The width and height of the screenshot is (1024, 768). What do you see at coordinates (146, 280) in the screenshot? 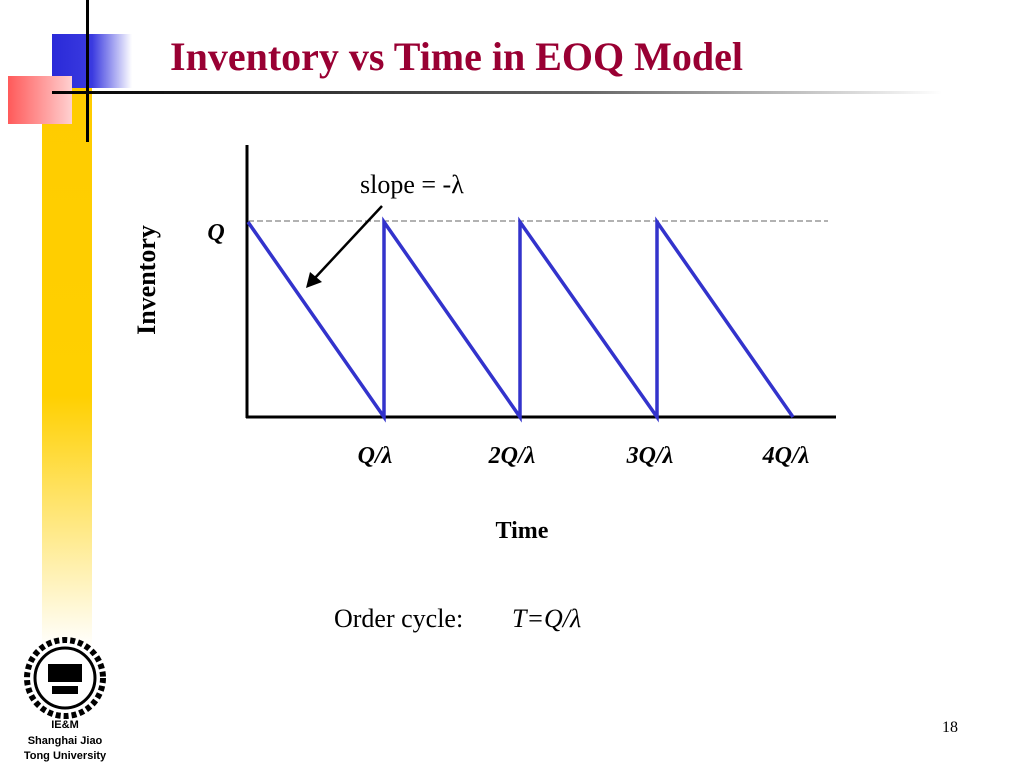
I see `y-axis-label: Inventory` at bounding box center [146, 280].